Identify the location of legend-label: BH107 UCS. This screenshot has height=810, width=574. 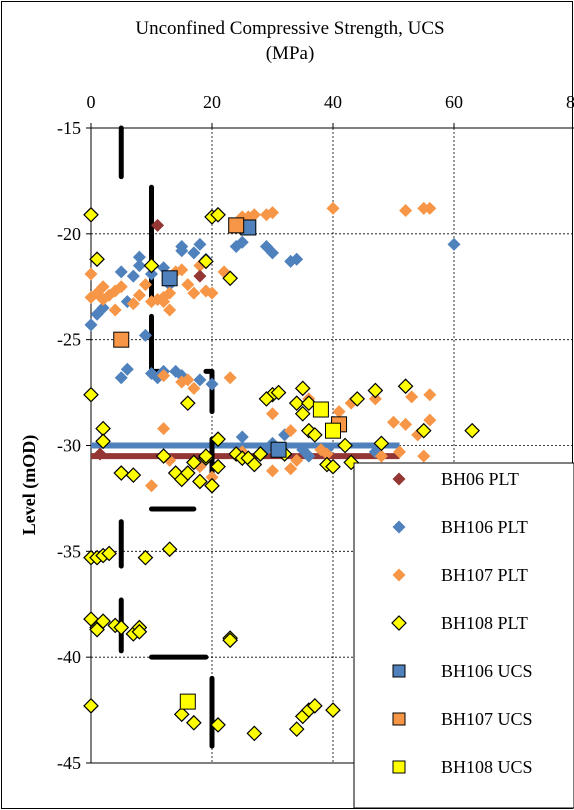
(487, 719).